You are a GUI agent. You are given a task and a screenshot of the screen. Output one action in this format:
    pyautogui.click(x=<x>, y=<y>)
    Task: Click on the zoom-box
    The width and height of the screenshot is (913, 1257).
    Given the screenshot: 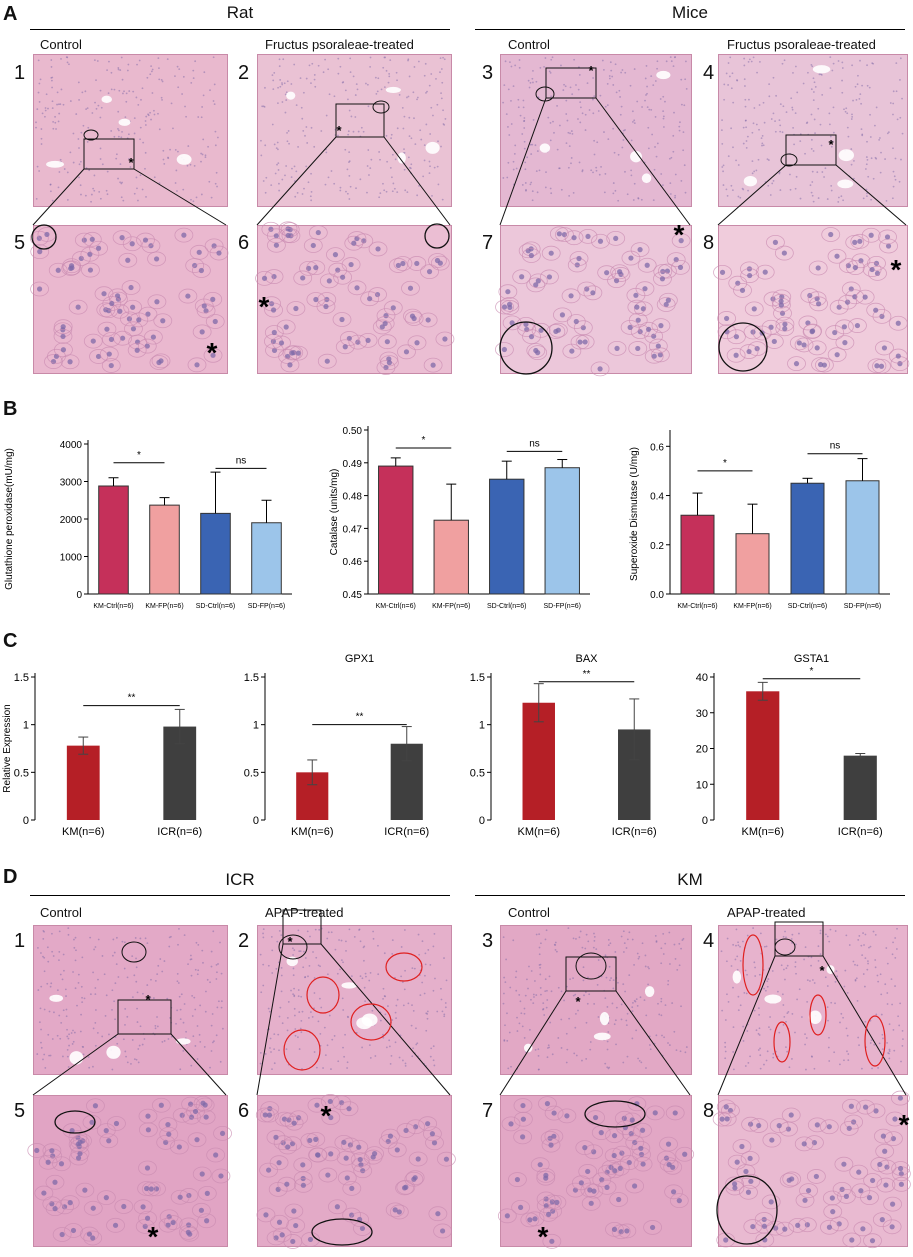 What is the action you would take?
    pyautogui.click(x=144, y=1017)
    